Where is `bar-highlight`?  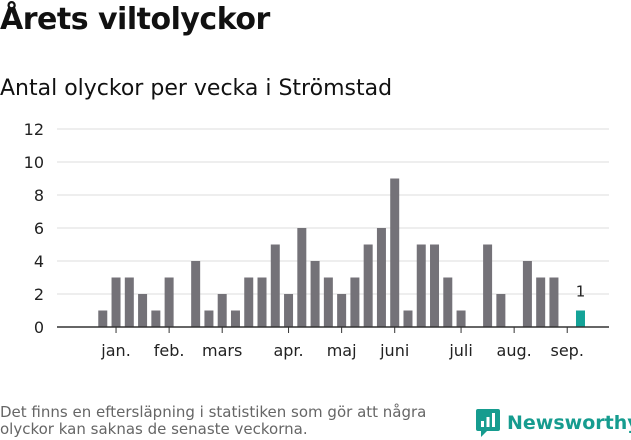 bar-highlight is located at coordinates (580, 318).